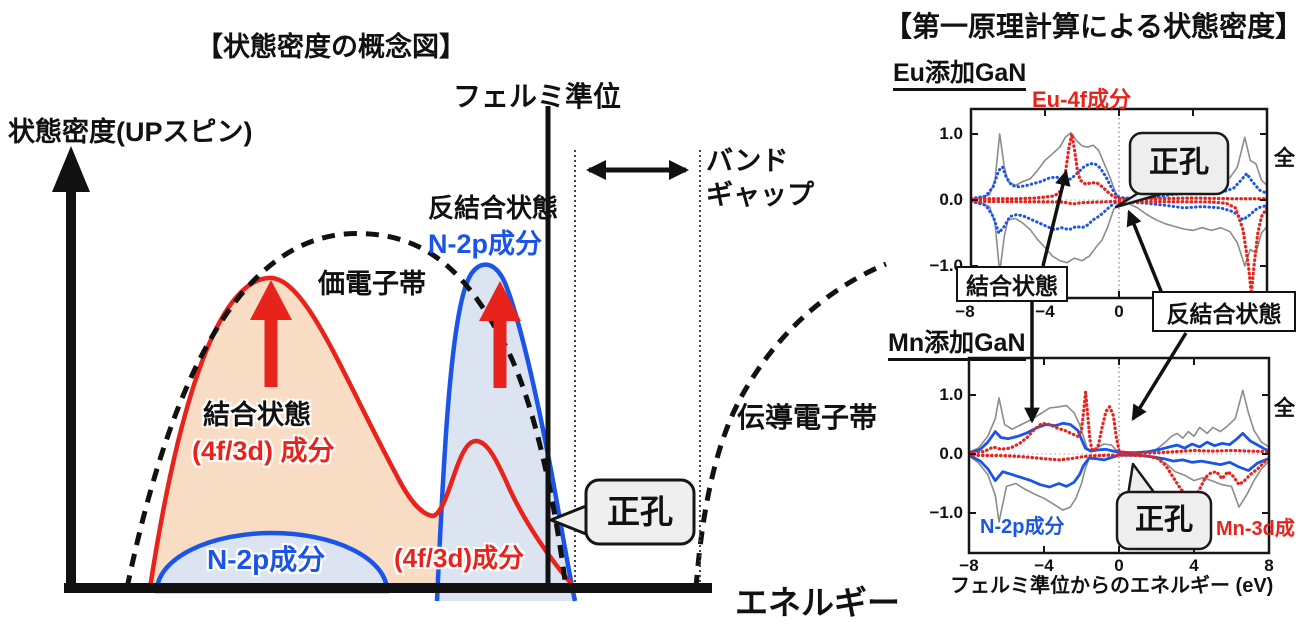  Describe the element at coordinates (951, 453) in the screenshot. I see `mn-ytick-0: 0.0` at that location.